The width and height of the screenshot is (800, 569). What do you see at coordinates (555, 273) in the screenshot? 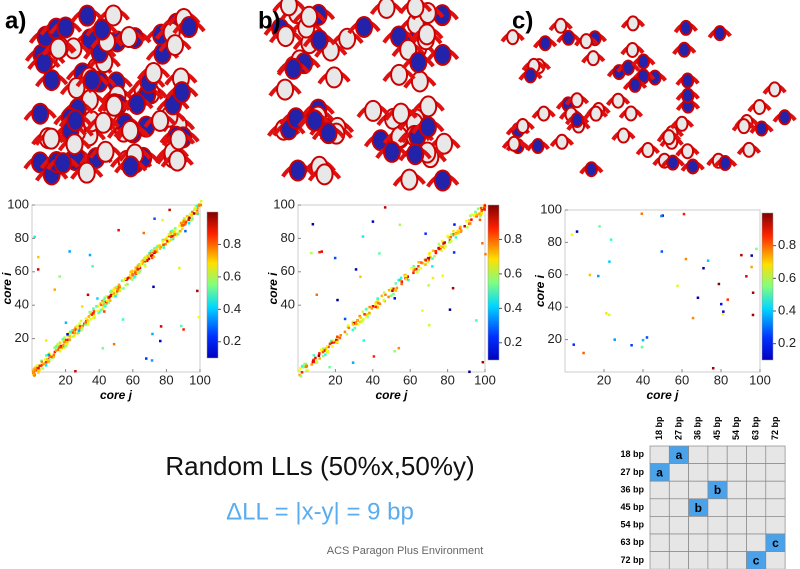
I see `y-tick-label: 60` at bounding box center [555, 273].